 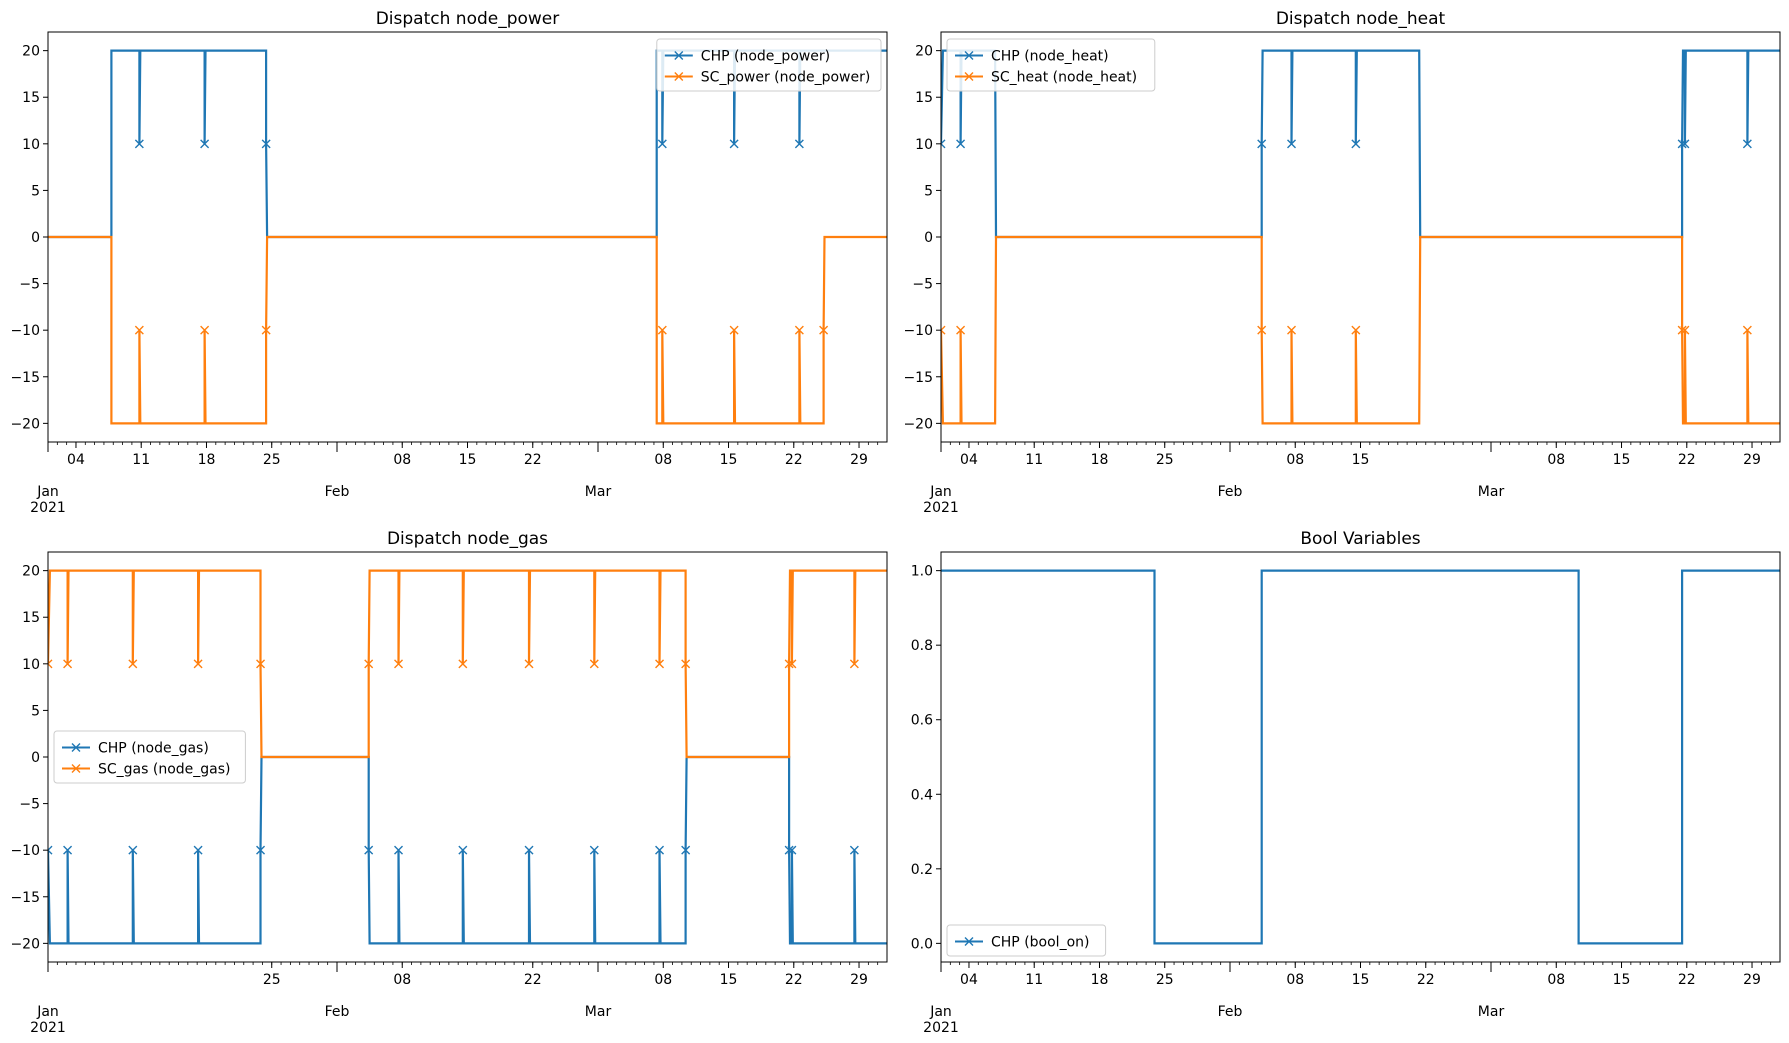 I want to click on y-tick-label: 0.0, so click(x=922, y=944).